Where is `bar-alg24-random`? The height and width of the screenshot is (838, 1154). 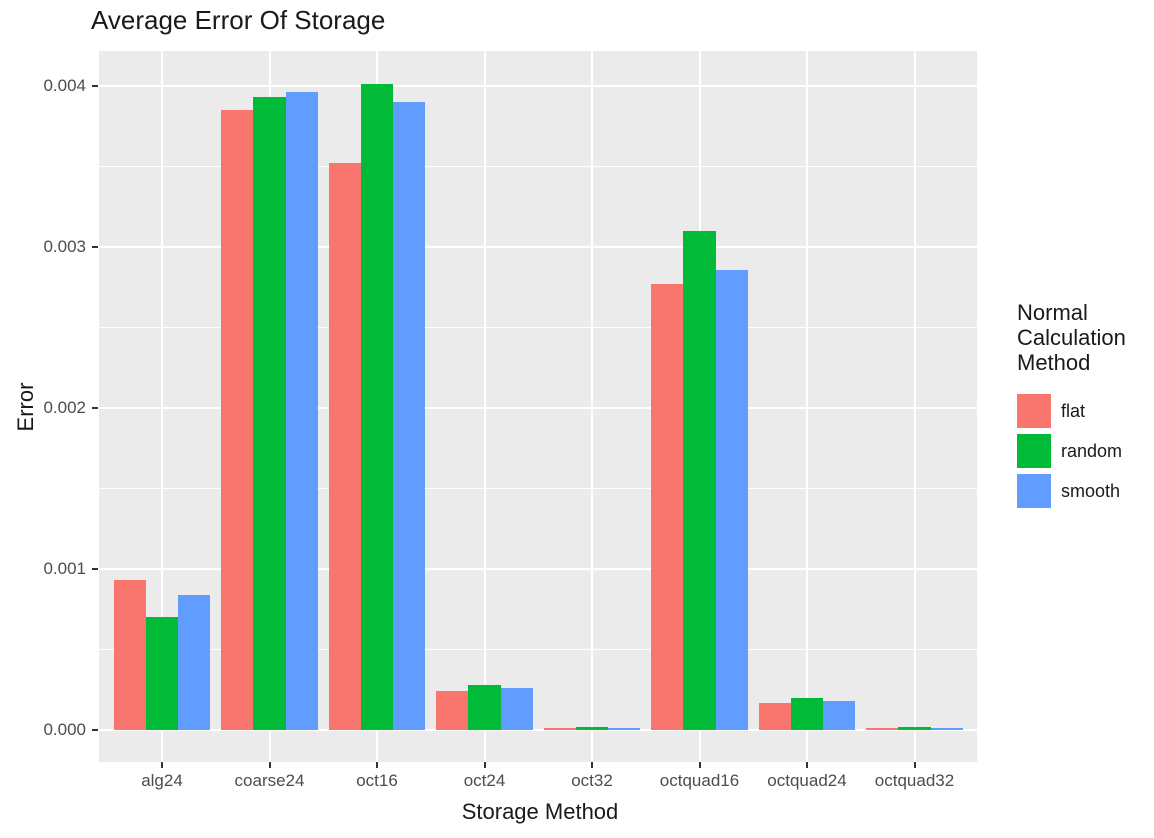
bar-alg24-random is located at coordinates (162, 673).